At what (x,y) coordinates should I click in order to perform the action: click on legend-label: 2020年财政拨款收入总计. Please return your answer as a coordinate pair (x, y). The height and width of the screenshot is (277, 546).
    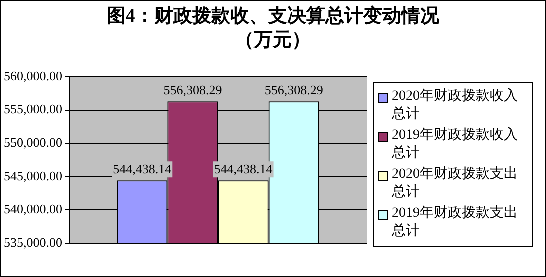
    Looking at the image, I should click on (455, 106).